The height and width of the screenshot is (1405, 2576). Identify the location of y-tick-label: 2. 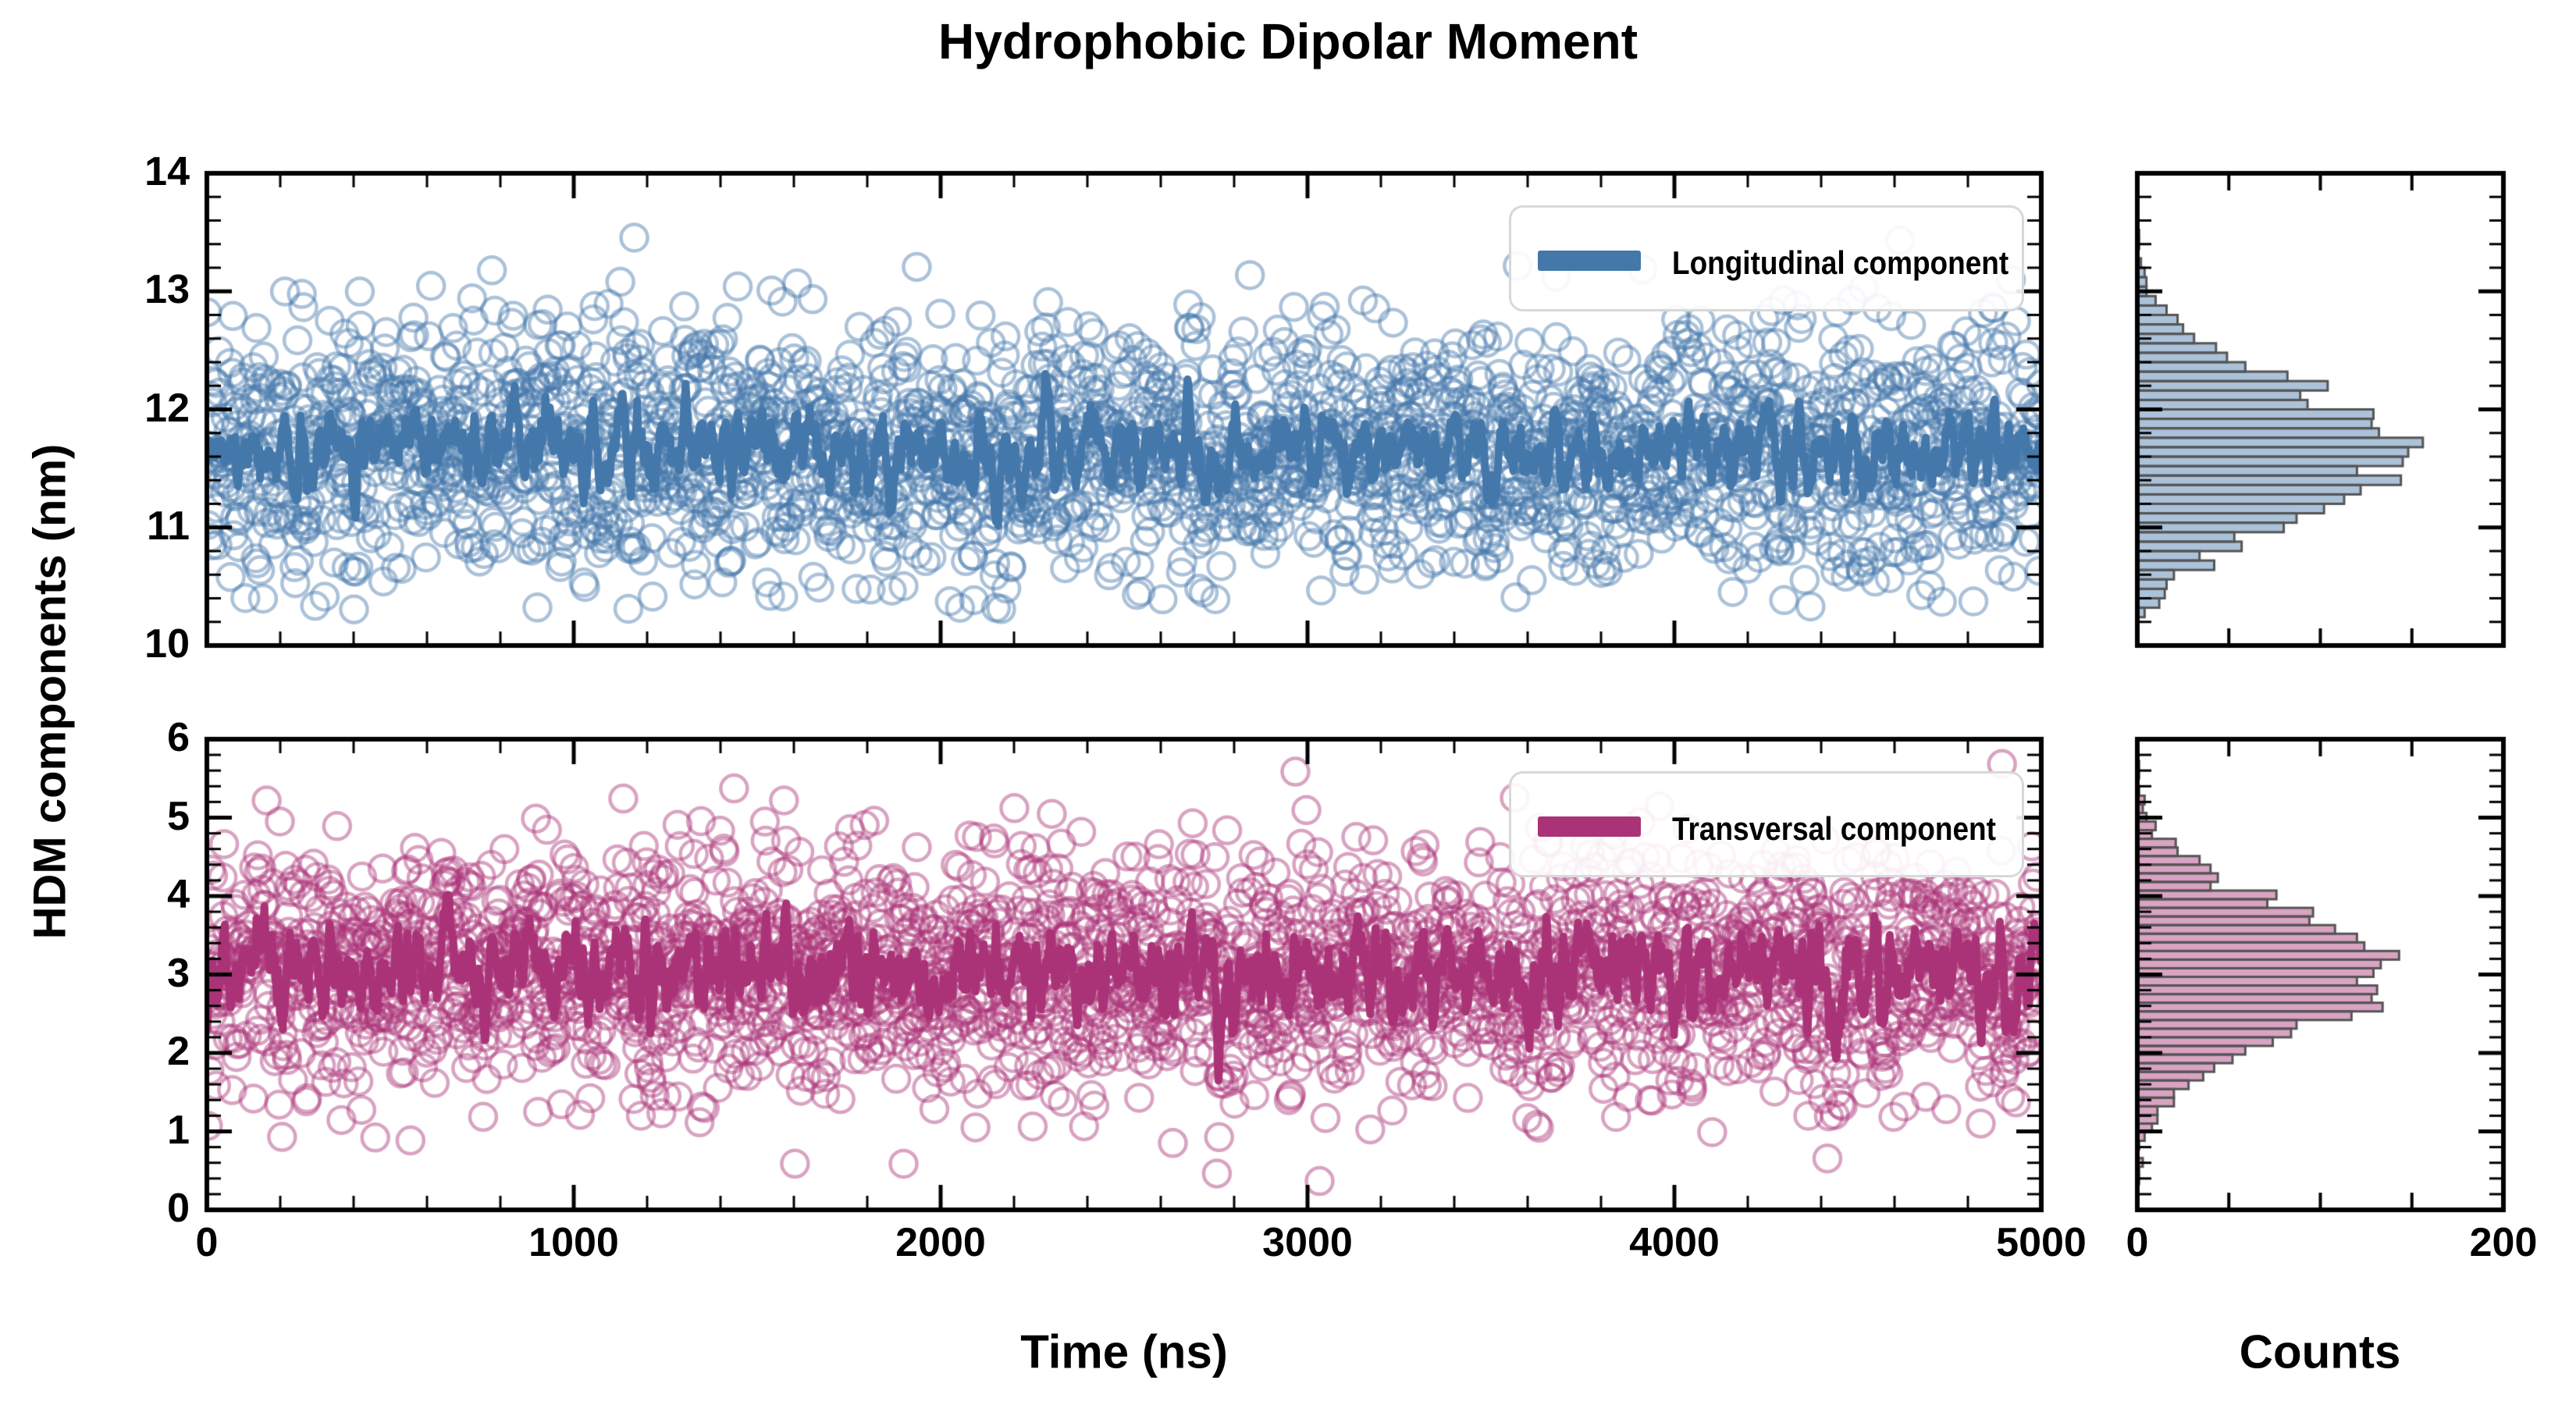
(178, 1051).